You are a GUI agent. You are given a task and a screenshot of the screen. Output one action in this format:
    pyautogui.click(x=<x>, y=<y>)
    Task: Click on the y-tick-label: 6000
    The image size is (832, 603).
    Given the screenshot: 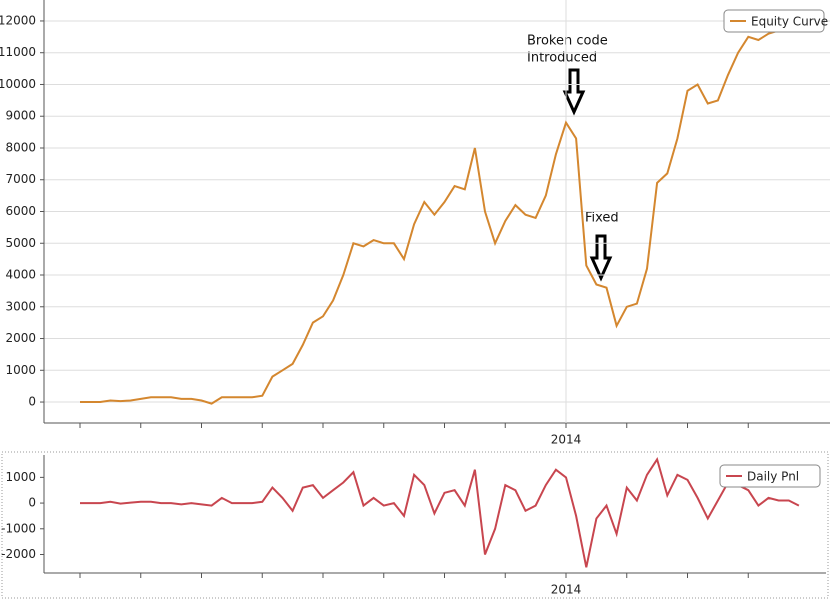 What is the action you would take?
    pyautogui.click(x=20, y=211)
    